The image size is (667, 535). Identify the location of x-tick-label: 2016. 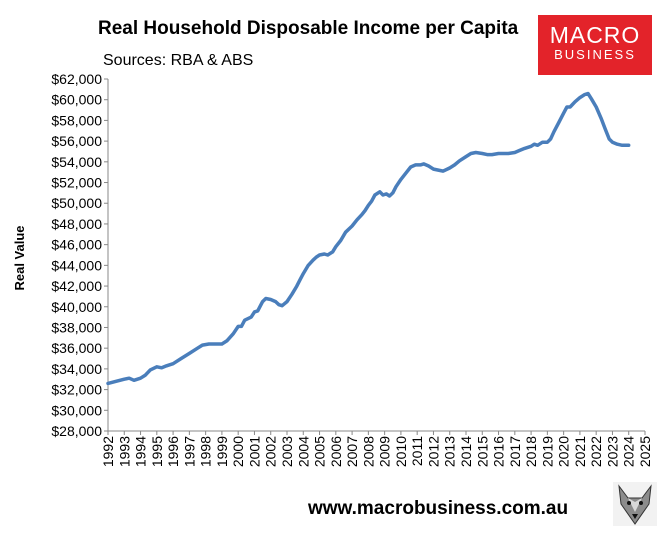
(499, 451).